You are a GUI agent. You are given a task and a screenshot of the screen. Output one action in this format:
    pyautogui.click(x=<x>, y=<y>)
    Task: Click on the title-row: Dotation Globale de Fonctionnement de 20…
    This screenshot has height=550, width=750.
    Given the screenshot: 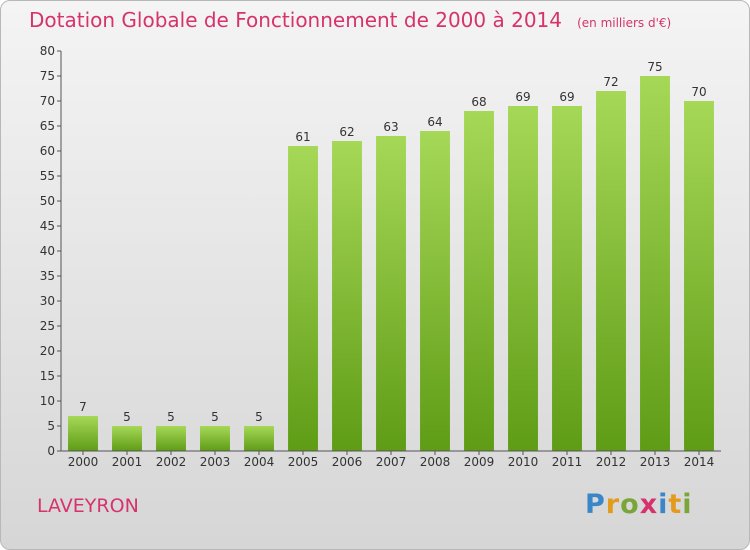 What is the action you would take?
    pyautogui.click(x=350, y=20)
    